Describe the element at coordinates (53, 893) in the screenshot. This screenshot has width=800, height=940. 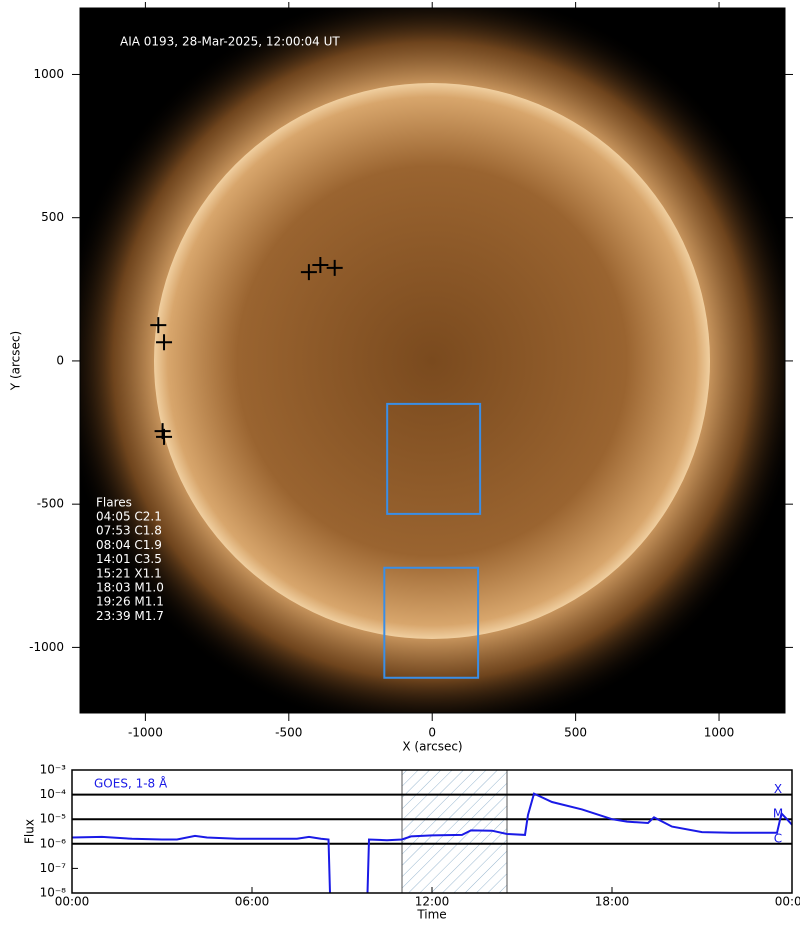
I see `y-tick-label: 10⁻⁸` at that location.